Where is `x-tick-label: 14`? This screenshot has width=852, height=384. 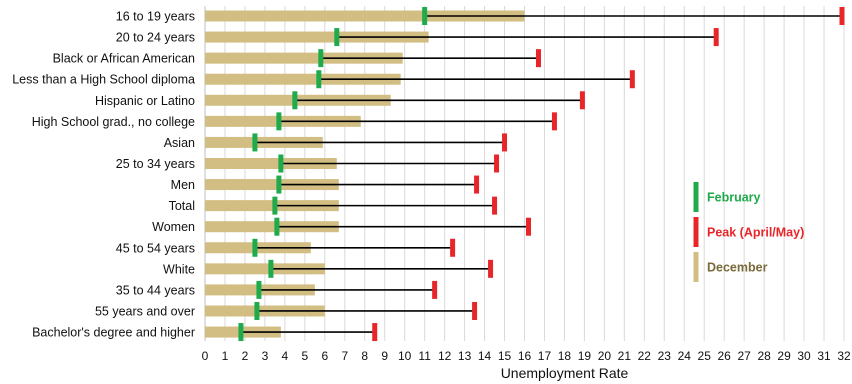
x-tick-label: 14 is located at coordinates (485, 356).